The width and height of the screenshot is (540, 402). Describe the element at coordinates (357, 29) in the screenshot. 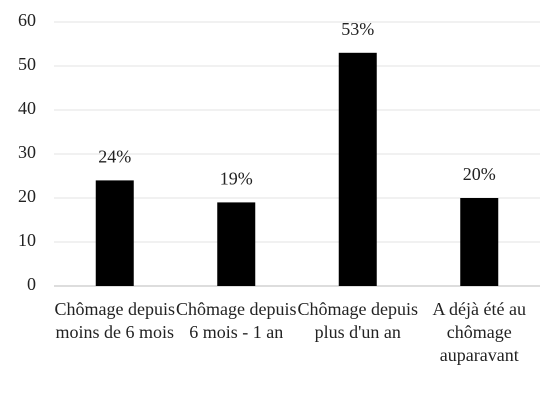

I see `data-label: 53%` at that location.